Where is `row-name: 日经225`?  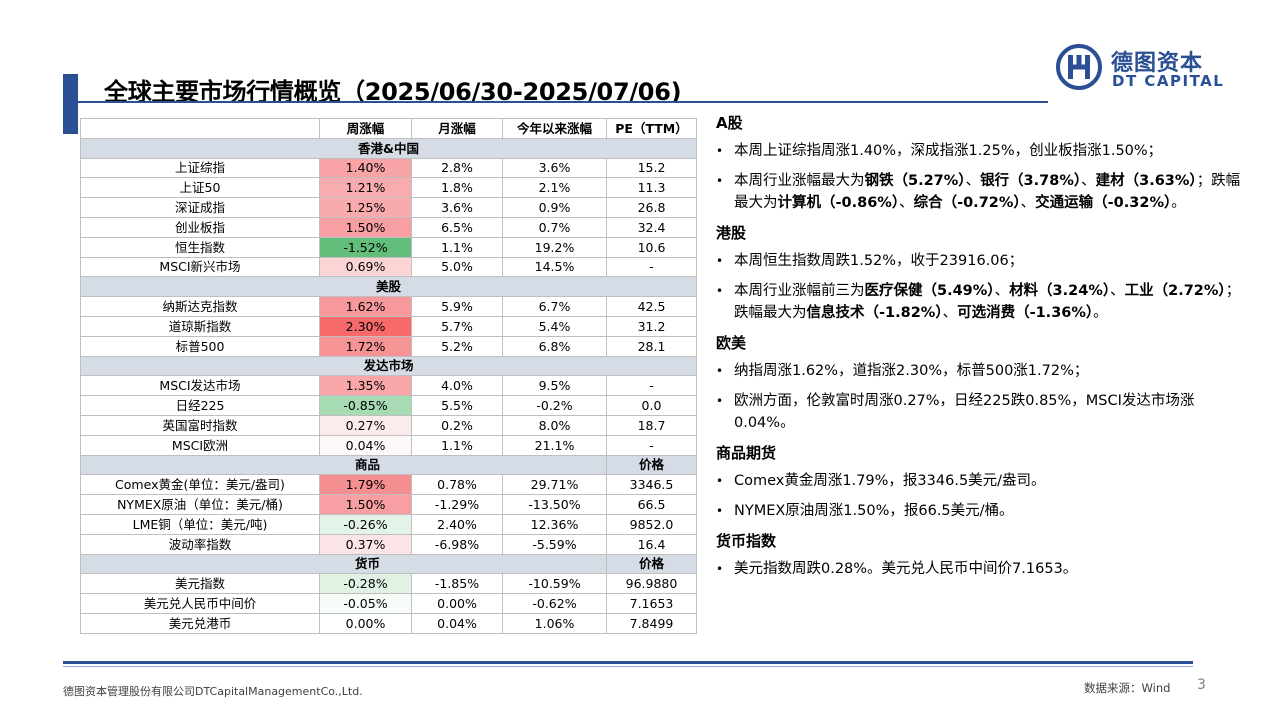 row-name: 日经225 is located at coordinates (200, 405).